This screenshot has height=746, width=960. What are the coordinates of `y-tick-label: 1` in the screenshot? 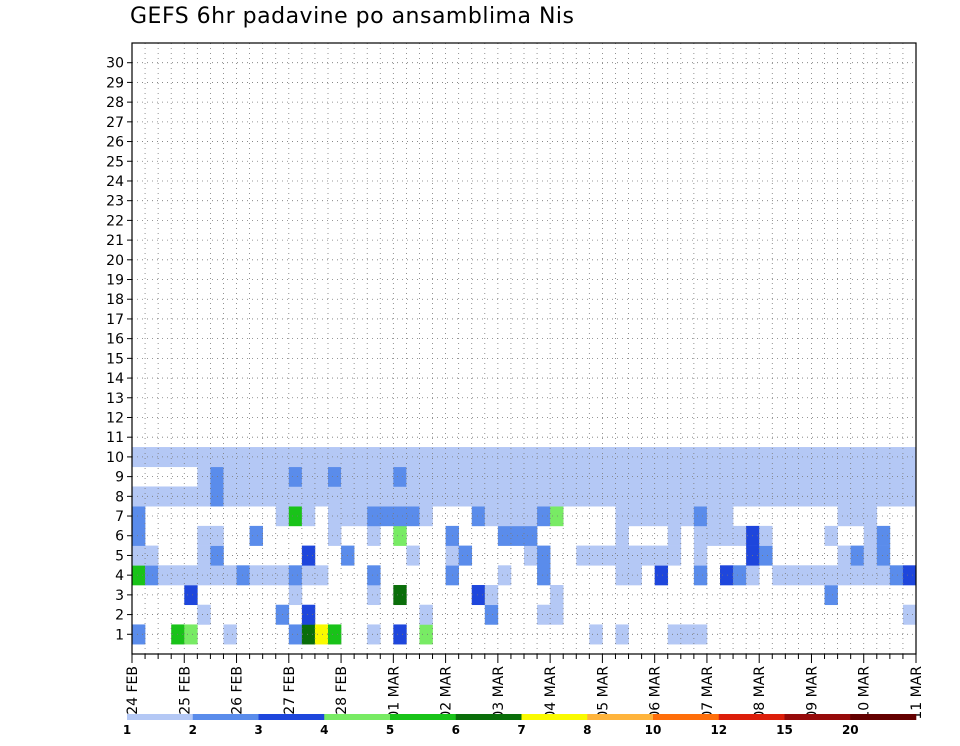 It's located at (119, 635).